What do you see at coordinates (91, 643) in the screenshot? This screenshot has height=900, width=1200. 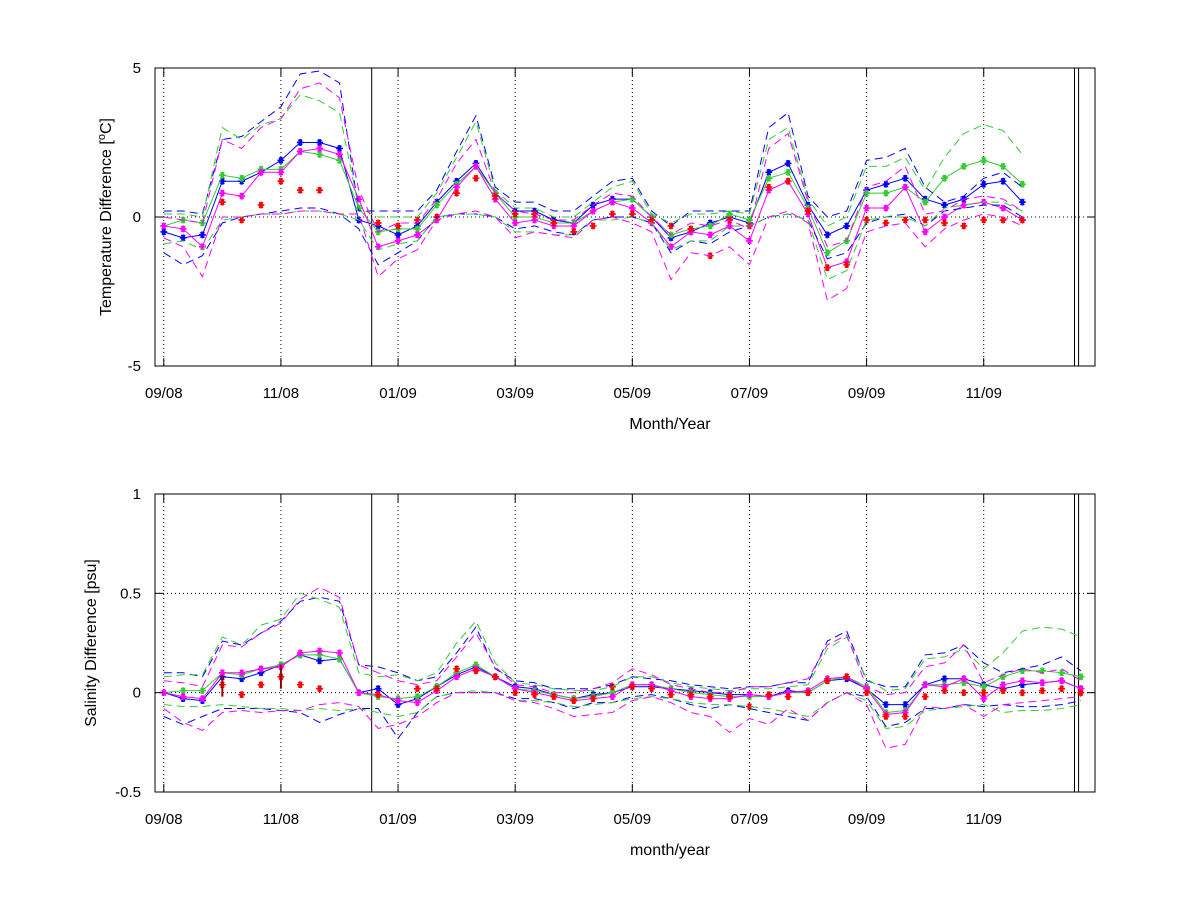 I see `salinity-y-axis-label: Salinity Difference [psu]` at bounding box center [91, 643].